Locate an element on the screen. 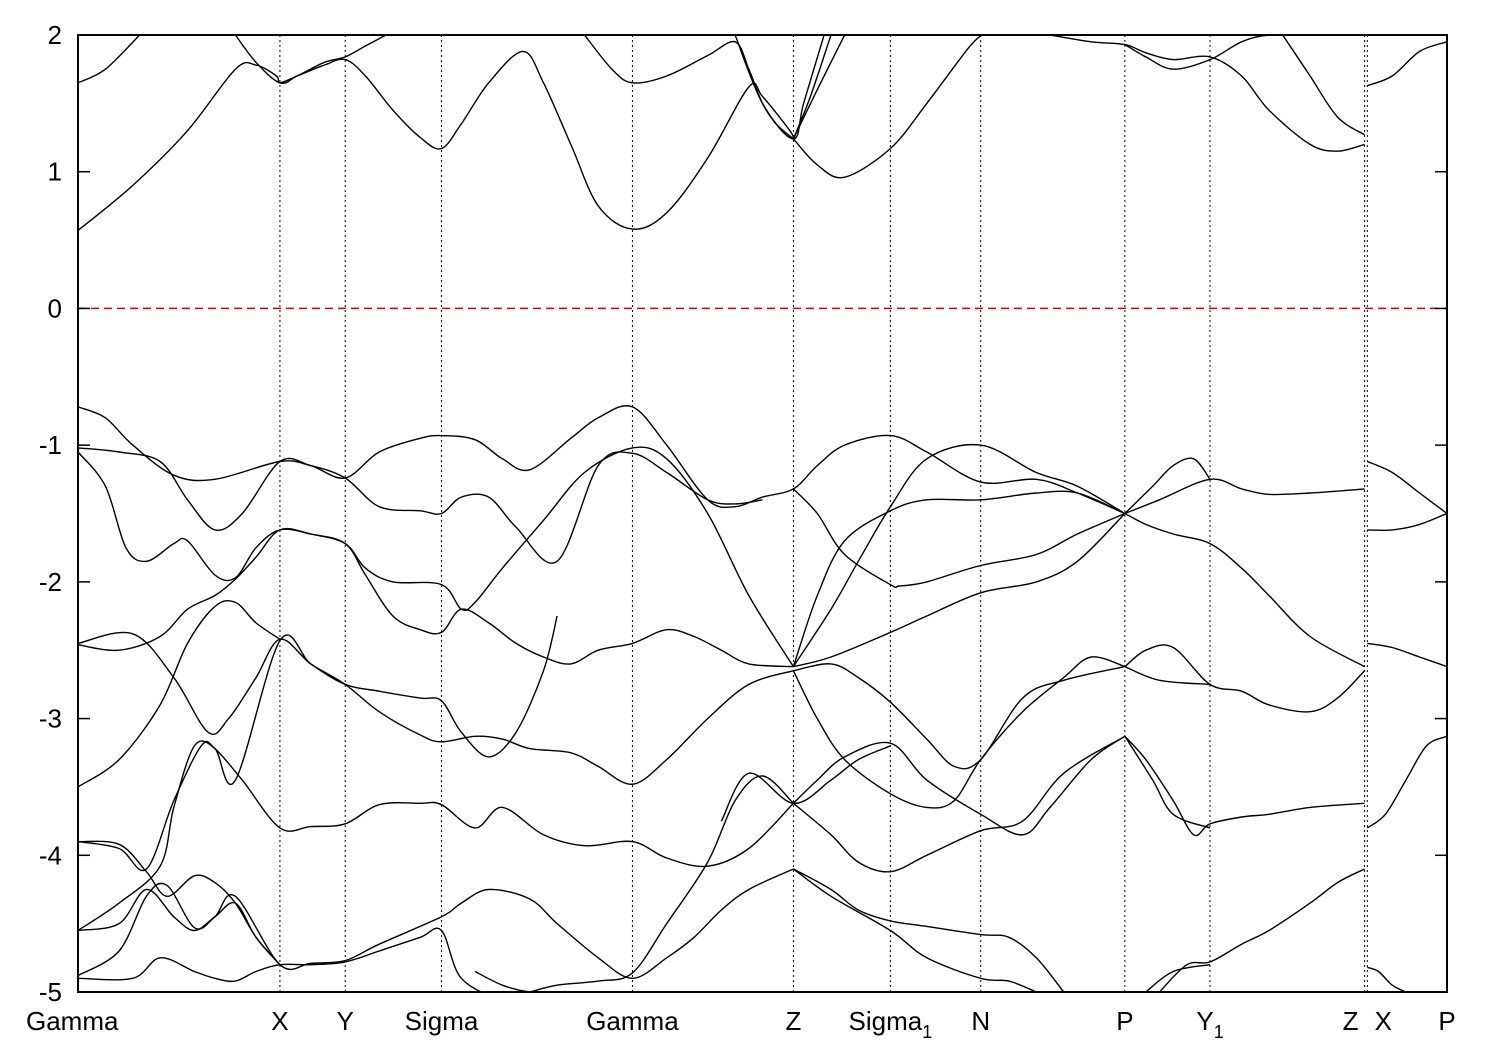 The width and height of the screenshot is (1500, 1050). y-tick-label: 1 is located at coordinates (55, 172).